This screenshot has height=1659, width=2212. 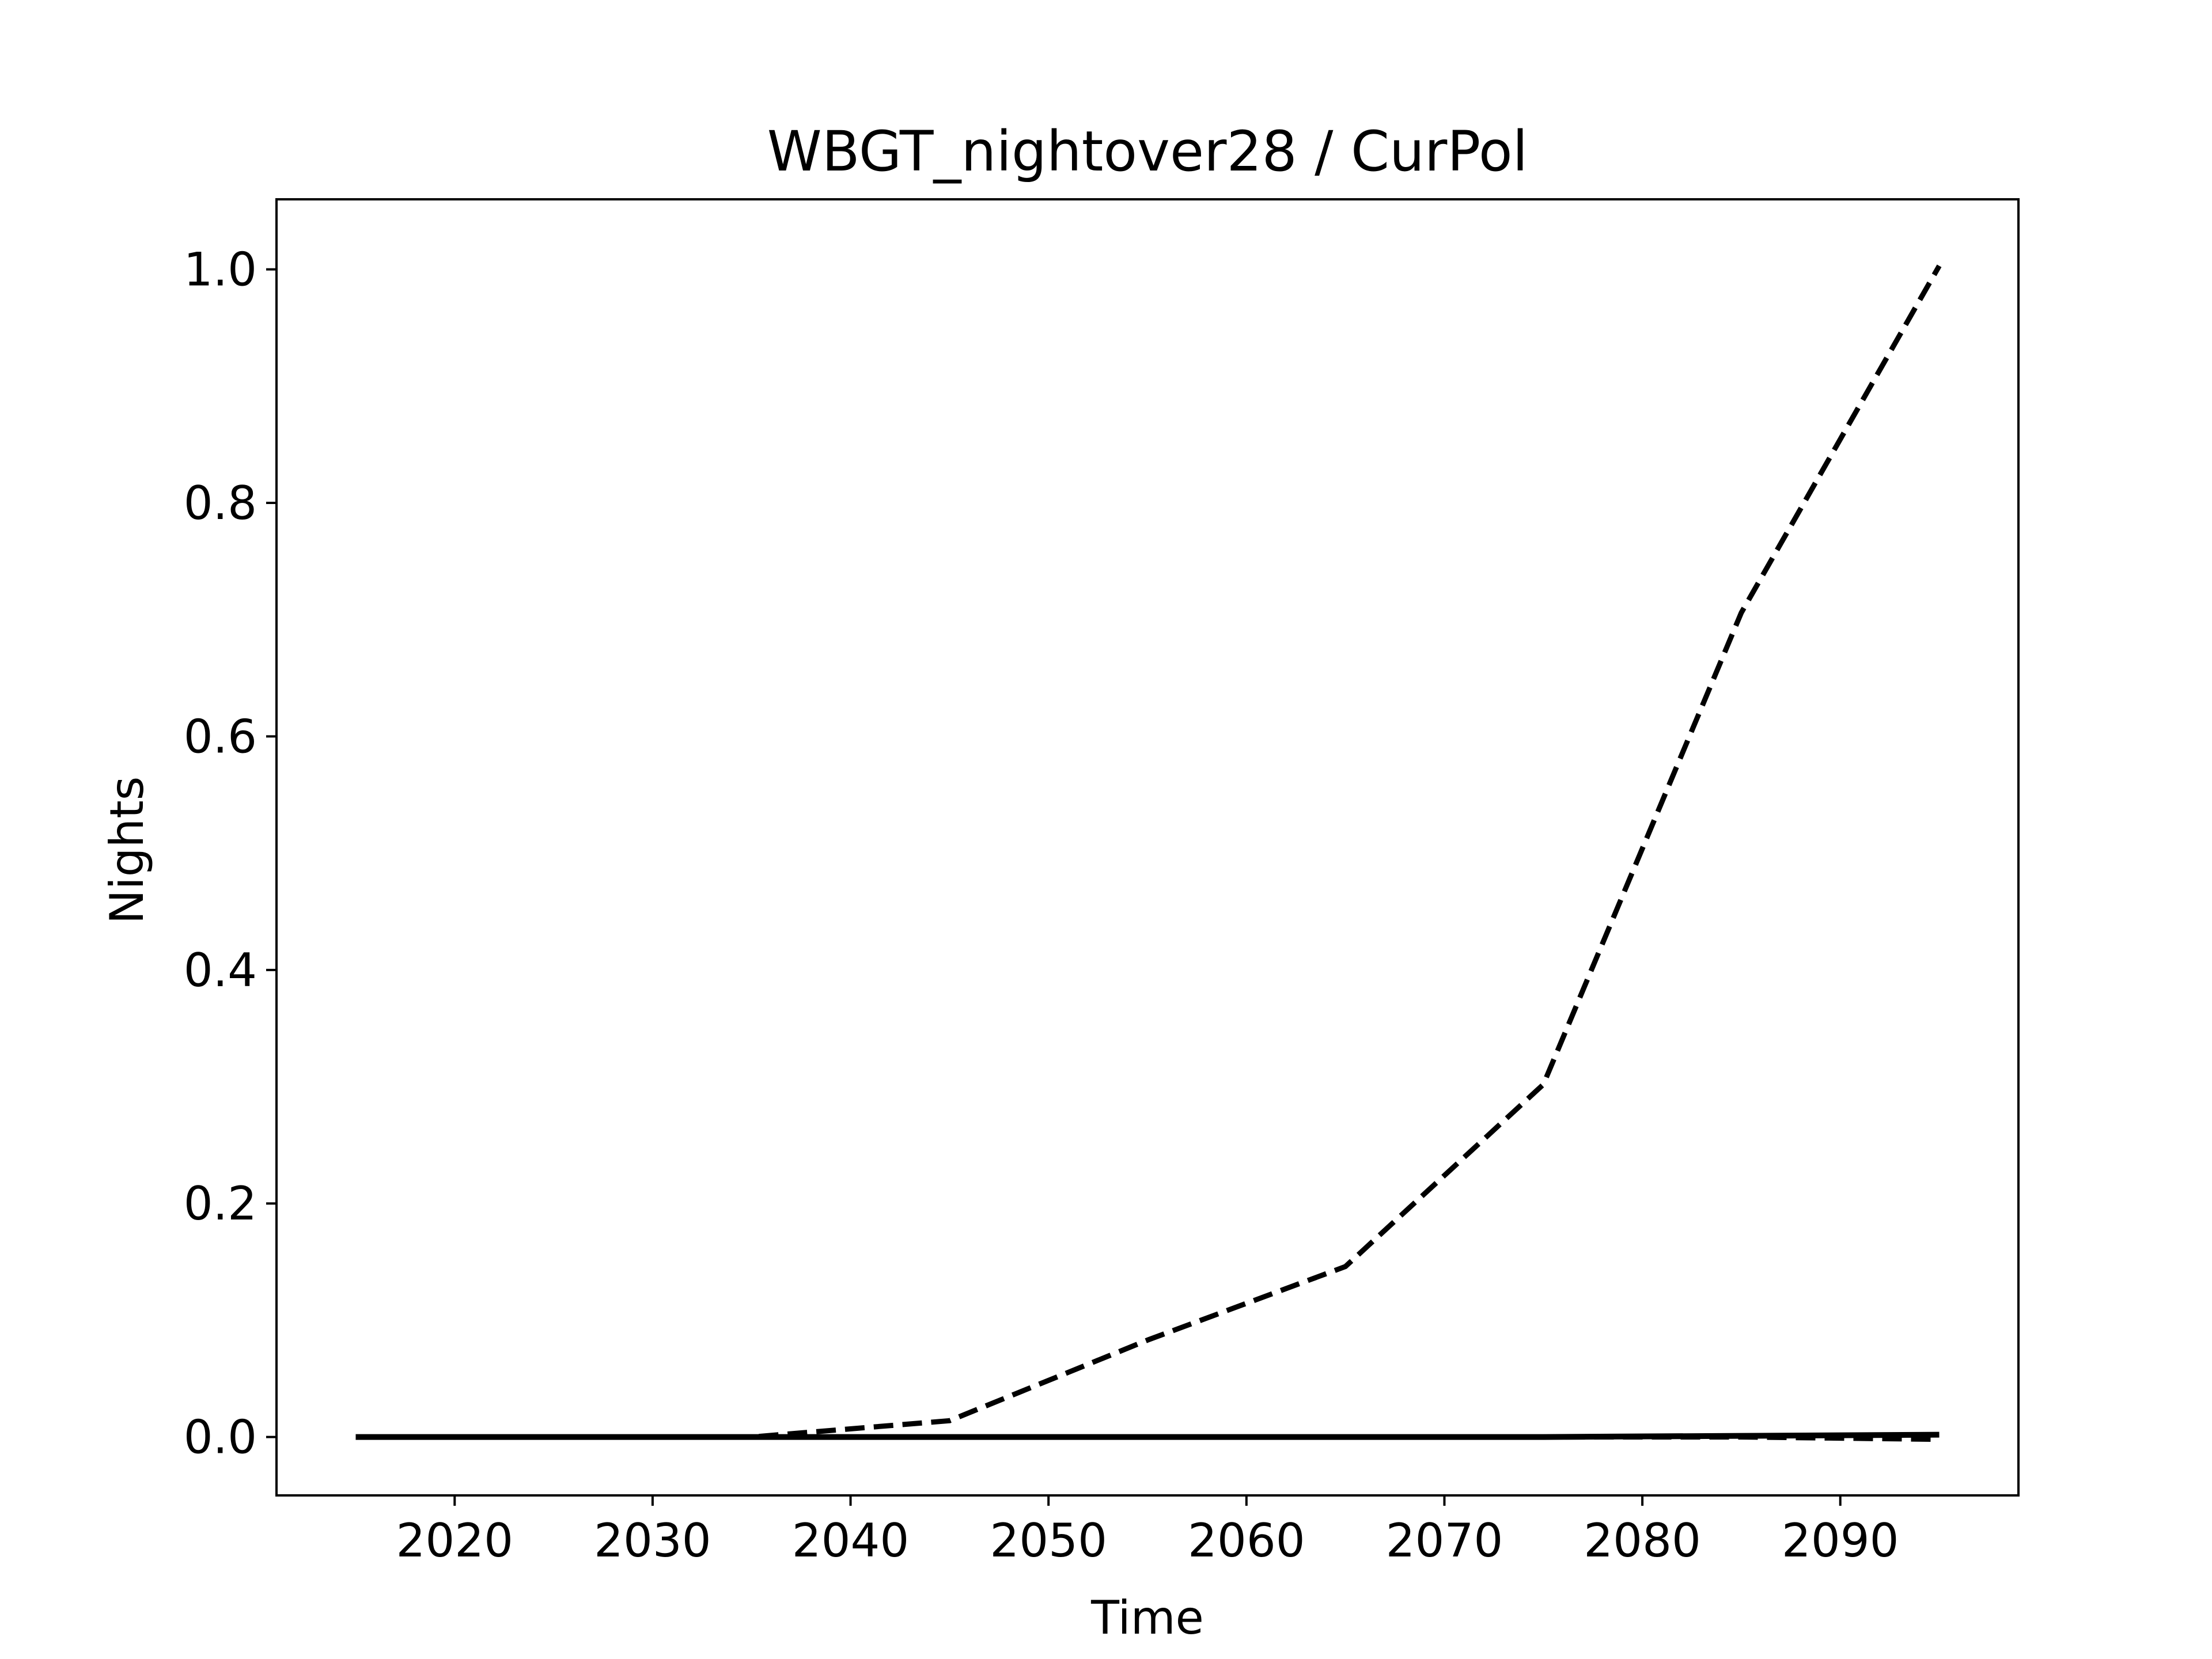 What do you see at coordinates (127, 851) in the screenshot?
I see `y-axis-title: Nights` at bounding box center [127, 851].